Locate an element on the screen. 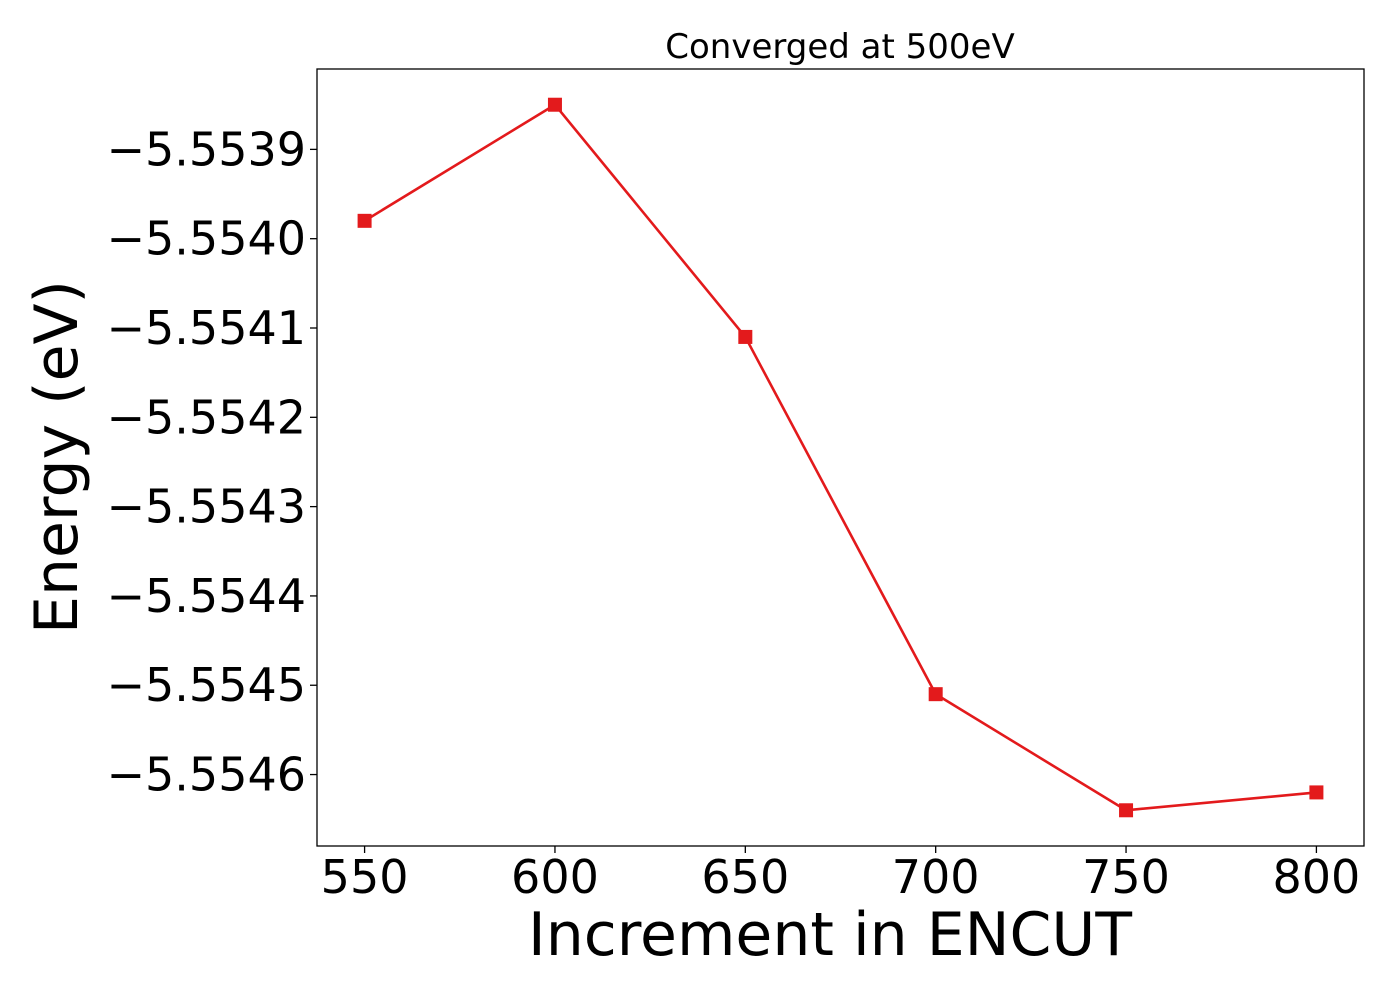  x-tick-label: 550 is located at coordinates (365, 877).